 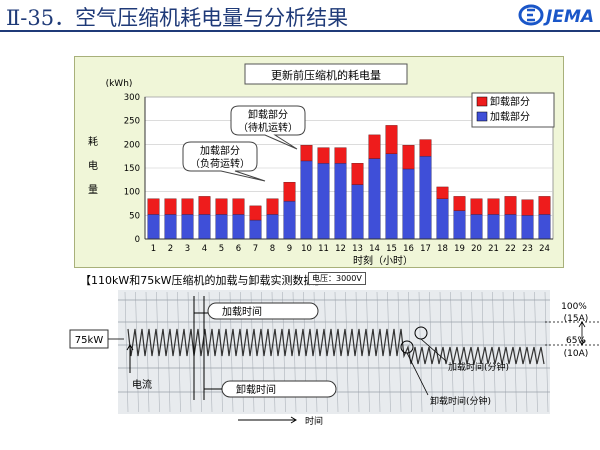 I want to click on legend-label-load: 加载部分, so click(x=510, y=116).